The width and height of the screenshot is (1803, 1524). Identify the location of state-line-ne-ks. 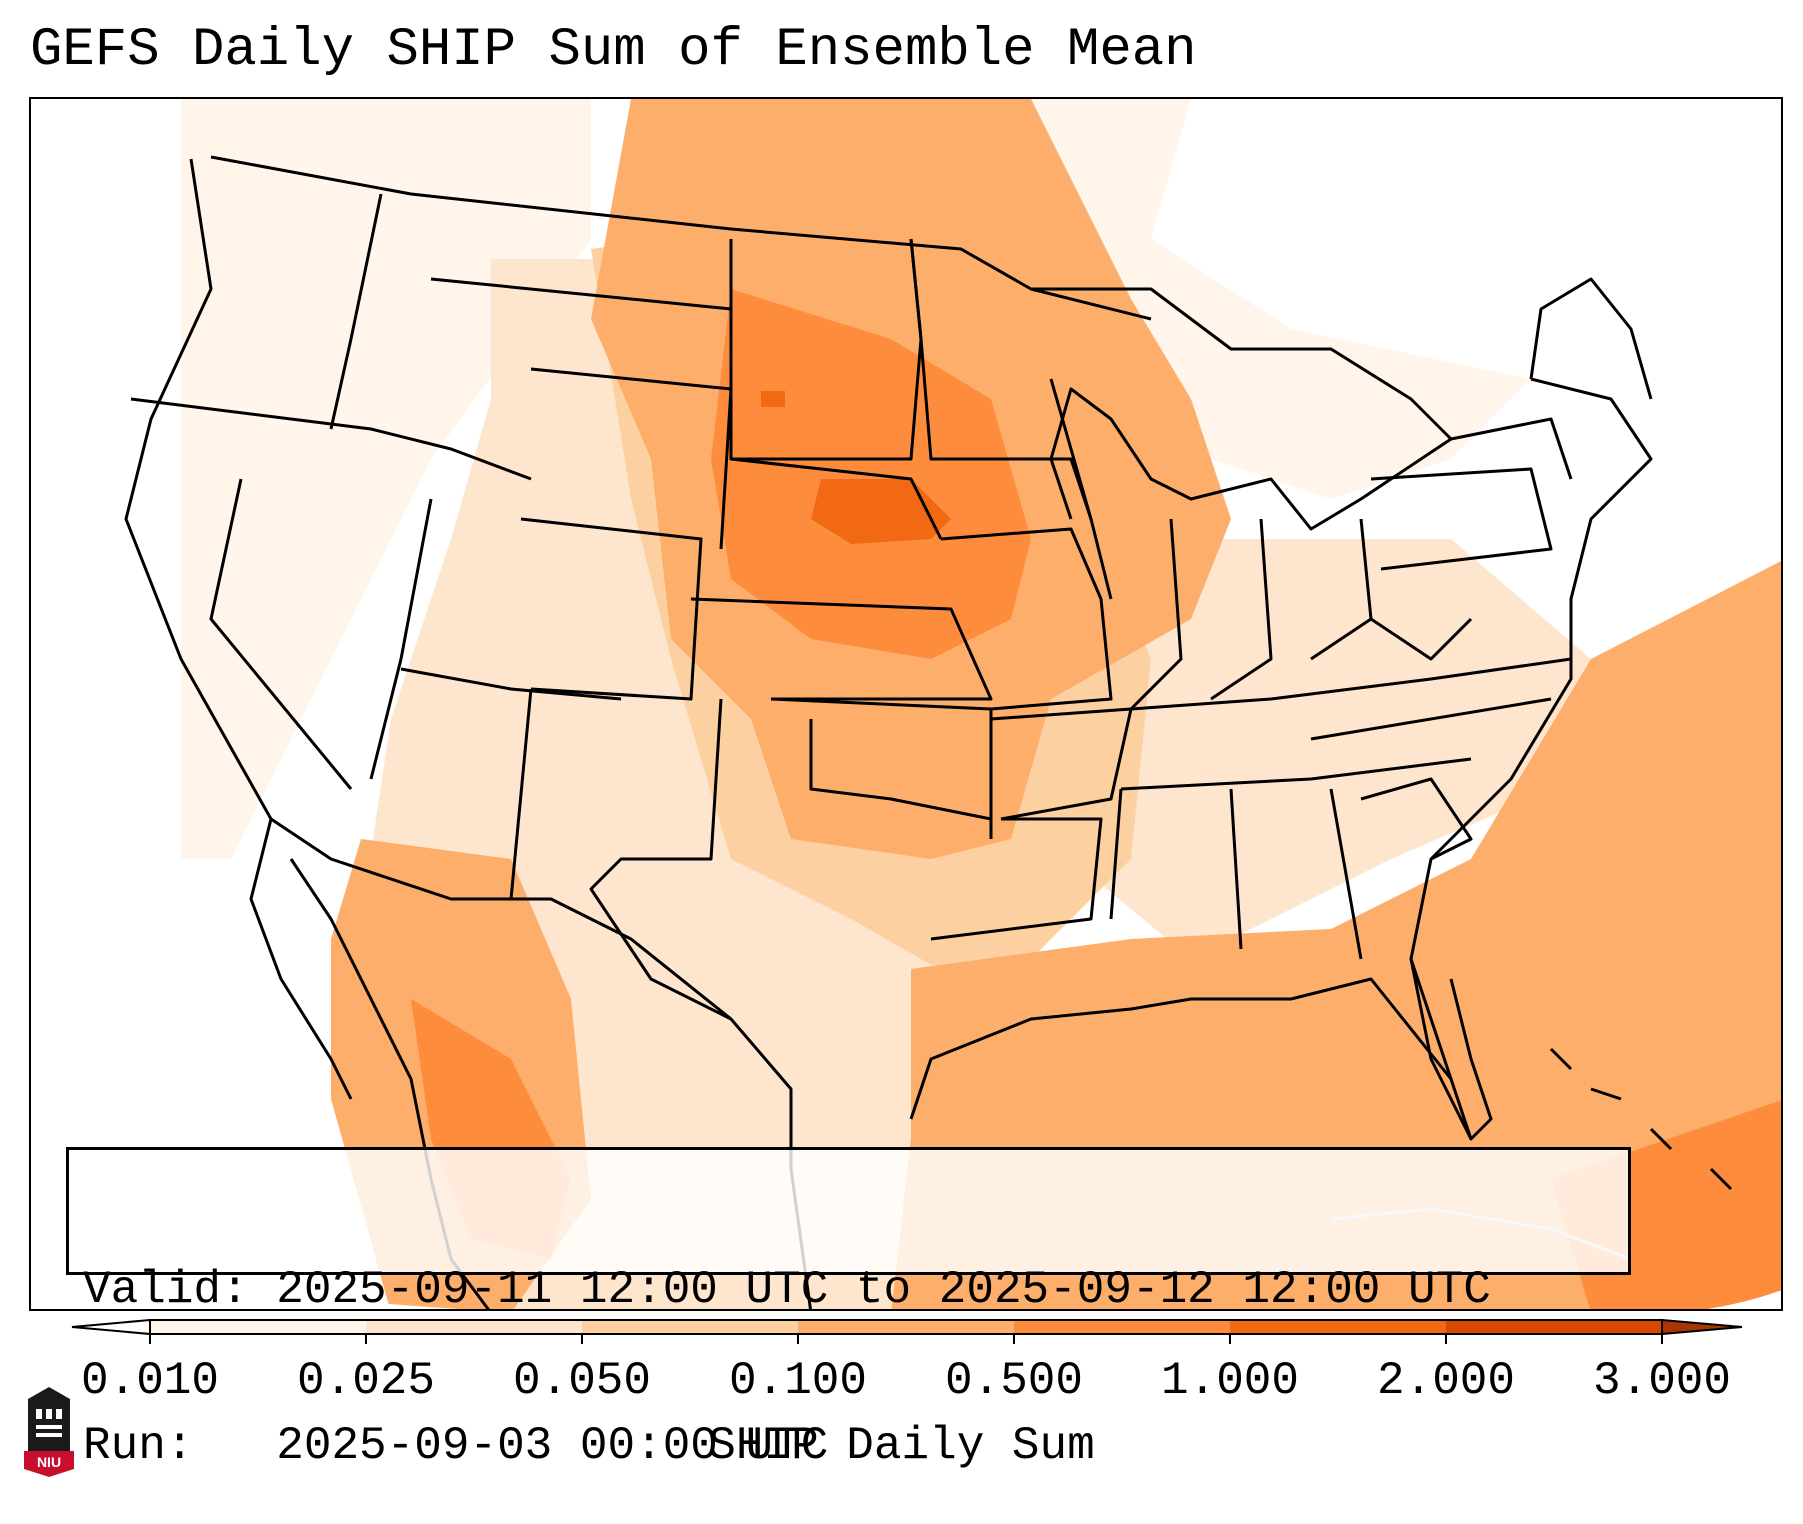
(841, 649).